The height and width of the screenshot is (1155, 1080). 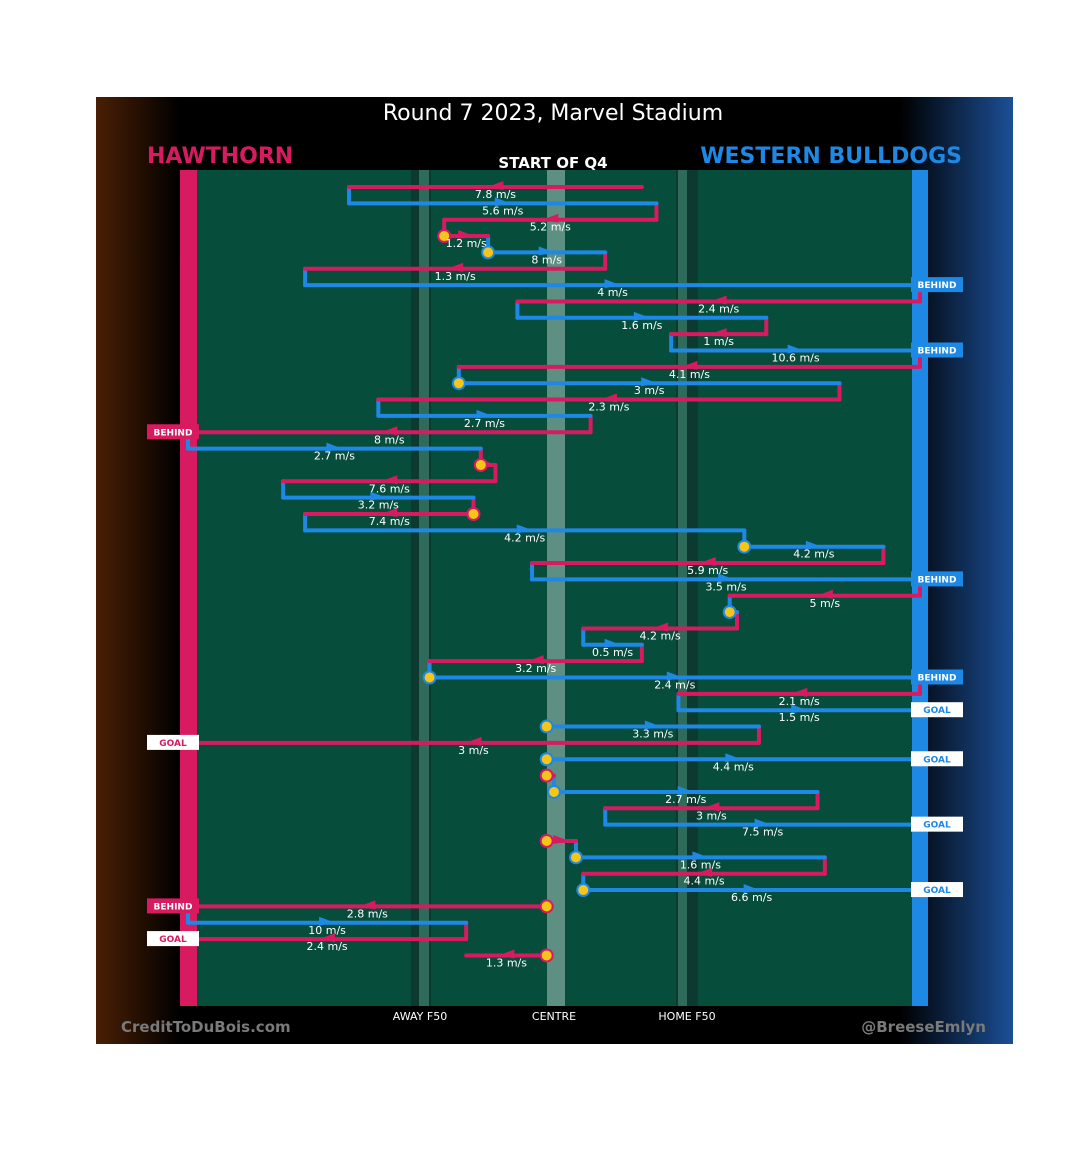 What do you see at coordinates (502, 210) in the screenshot?
I see `speed-label: 5.6 m/s` at bounding box center [502, 210].